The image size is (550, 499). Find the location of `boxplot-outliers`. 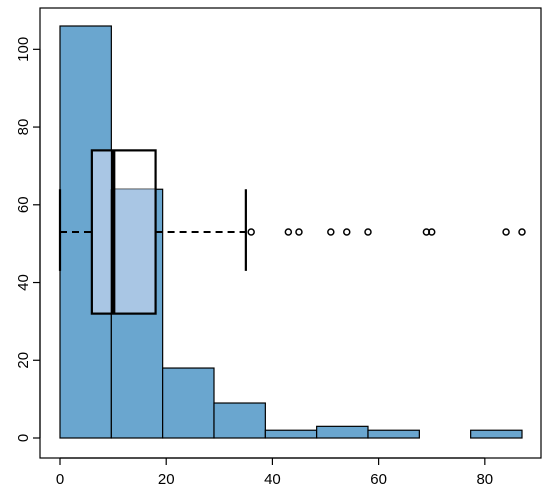

boxplot-outliers is located at coordinates (386, 232).